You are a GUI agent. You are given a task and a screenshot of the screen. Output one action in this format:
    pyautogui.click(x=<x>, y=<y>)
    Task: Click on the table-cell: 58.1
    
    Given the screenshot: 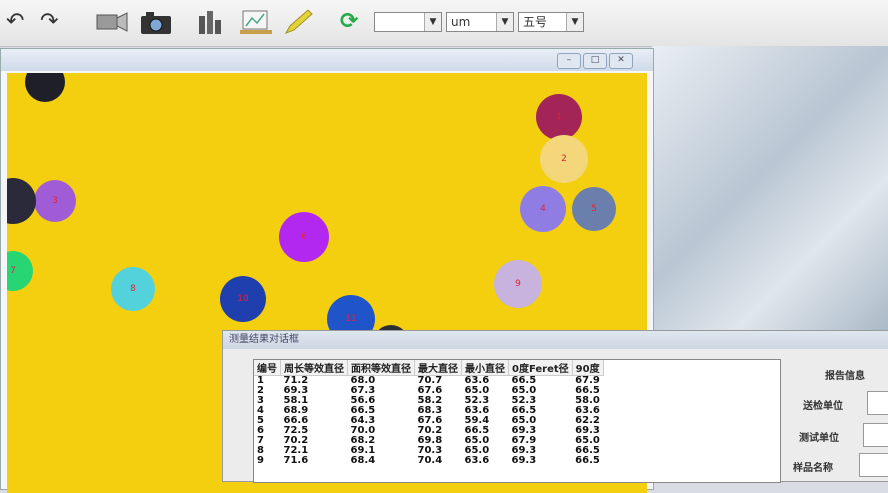 What is the action you would take?
    pyautogui.click(x=296, y=400)
    